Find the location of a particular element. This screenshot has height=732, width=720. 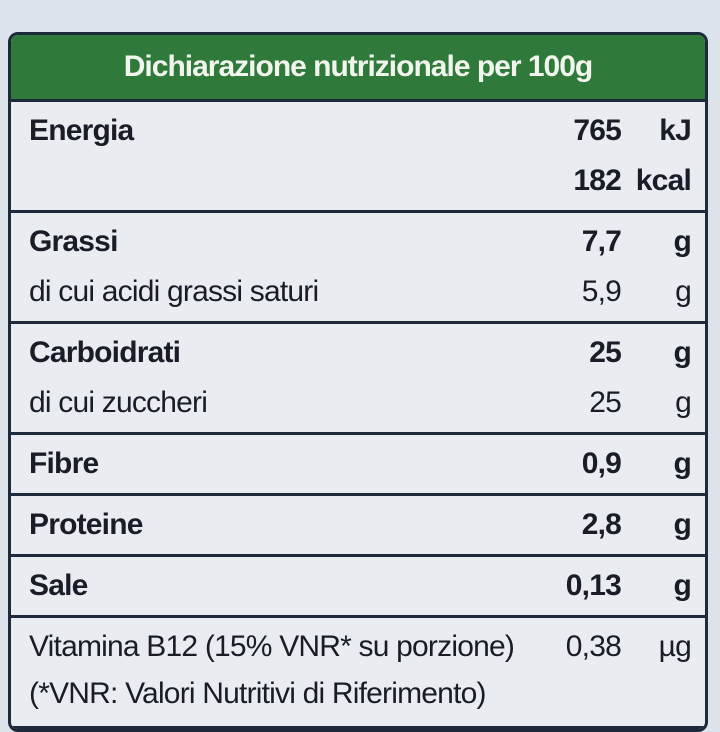

nutrient-unit: kJ is located at coordinates (675, 130).